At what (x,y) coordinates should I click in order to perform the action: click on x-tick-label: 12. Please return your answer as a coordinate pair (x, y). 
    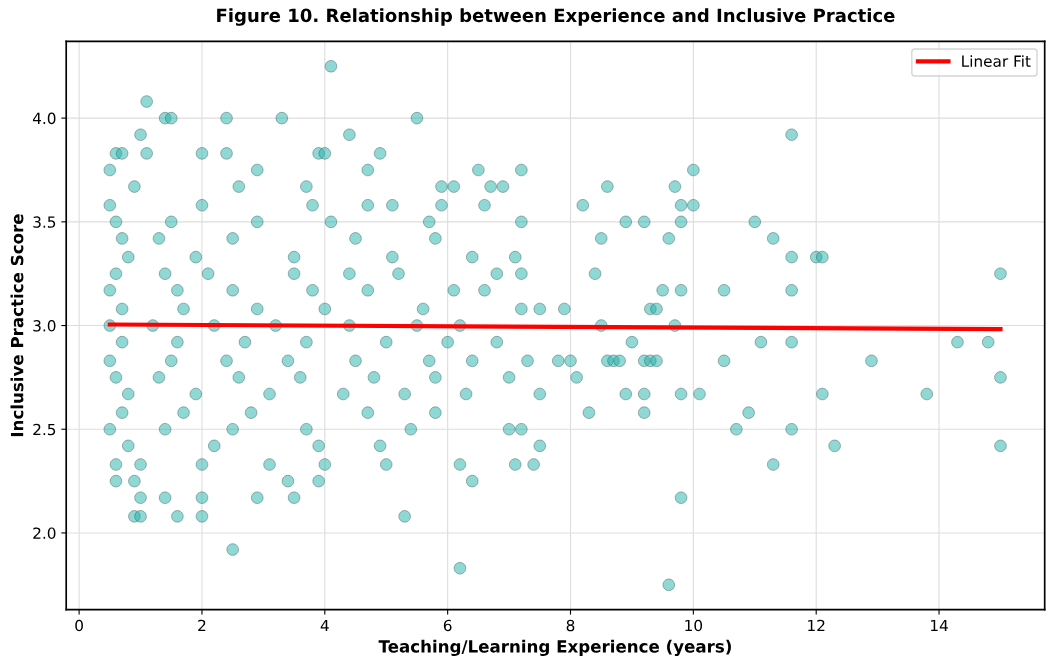
    Looking at the image, I should click on (816, 625).